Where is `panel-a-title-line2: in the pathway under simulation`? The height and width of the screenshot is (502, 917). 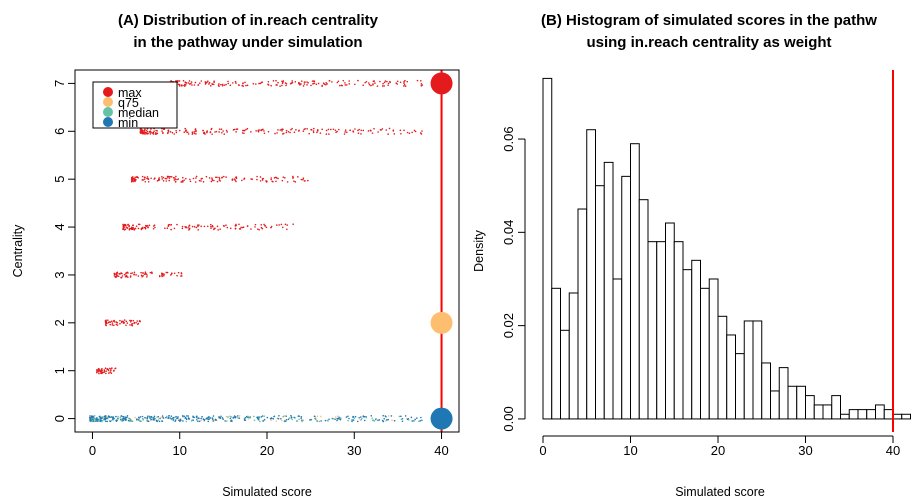
panel-a-title-line2: in the pathway under simulation is located at coordinates (247, 42).